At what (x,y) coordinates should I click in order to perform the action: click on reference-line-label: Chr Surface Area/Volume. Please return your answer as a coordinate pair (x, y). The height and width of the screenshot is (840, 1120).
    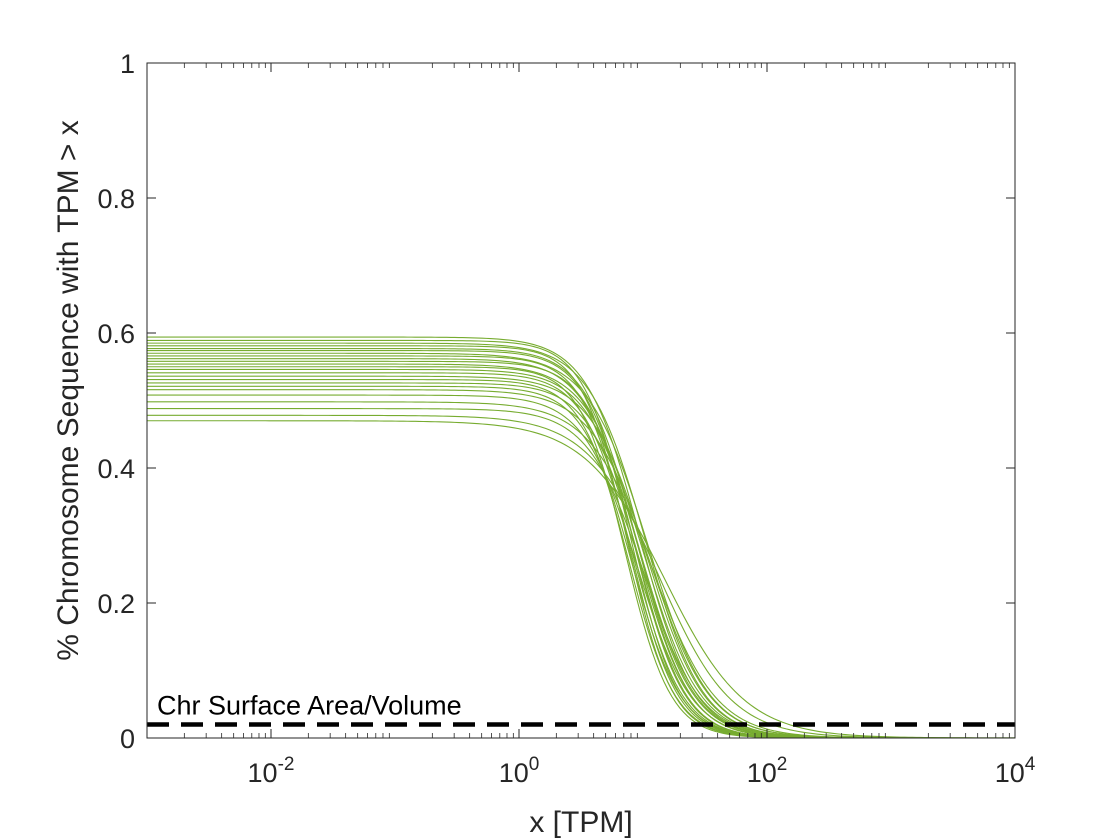
    Looking at the image, I should click on (309, 706).